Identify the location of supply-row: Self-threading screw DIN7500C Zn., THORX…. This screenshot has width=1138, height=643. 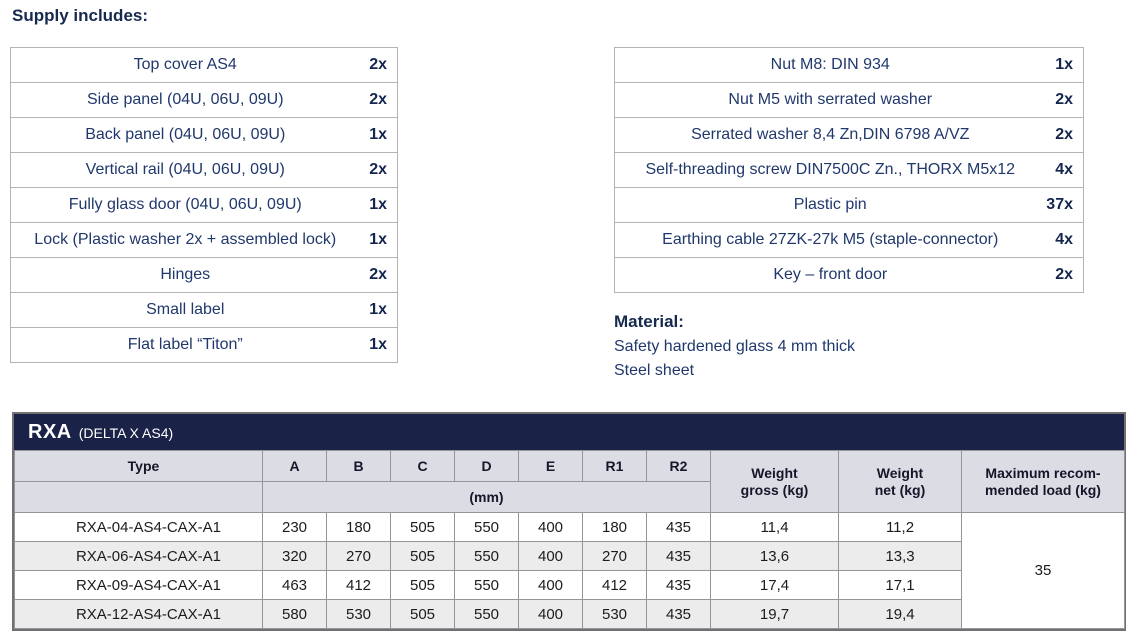
(849, 170).